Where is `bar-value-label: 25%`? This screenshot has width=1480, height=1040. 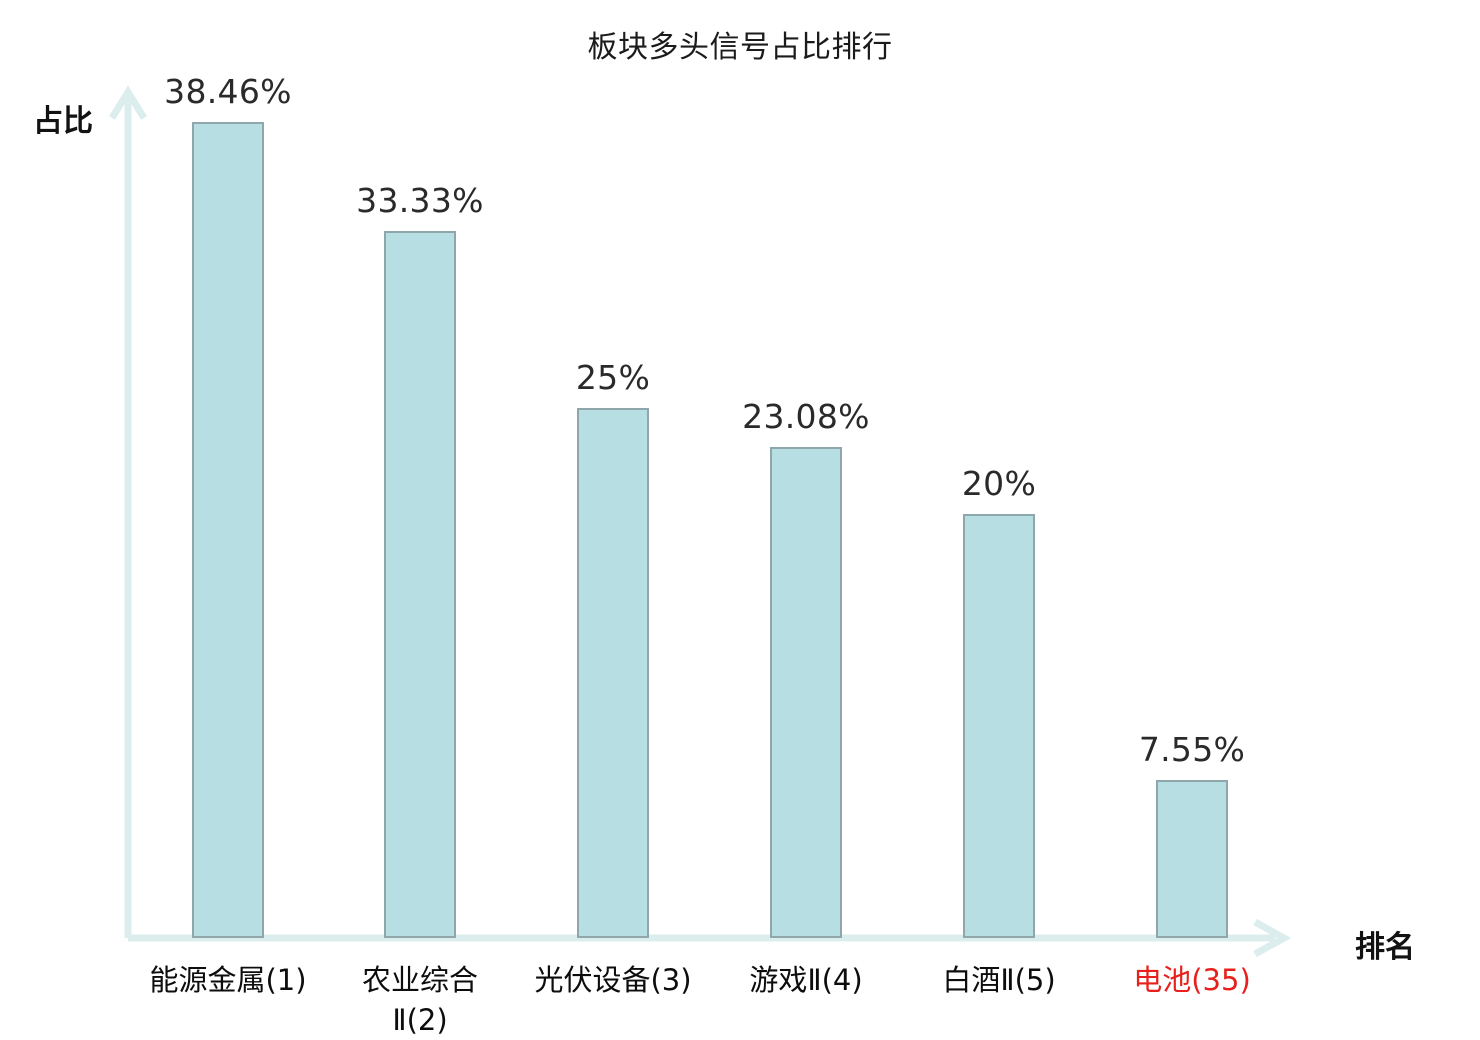
bar-value-label: 25% is located at coordinates (613, 377).